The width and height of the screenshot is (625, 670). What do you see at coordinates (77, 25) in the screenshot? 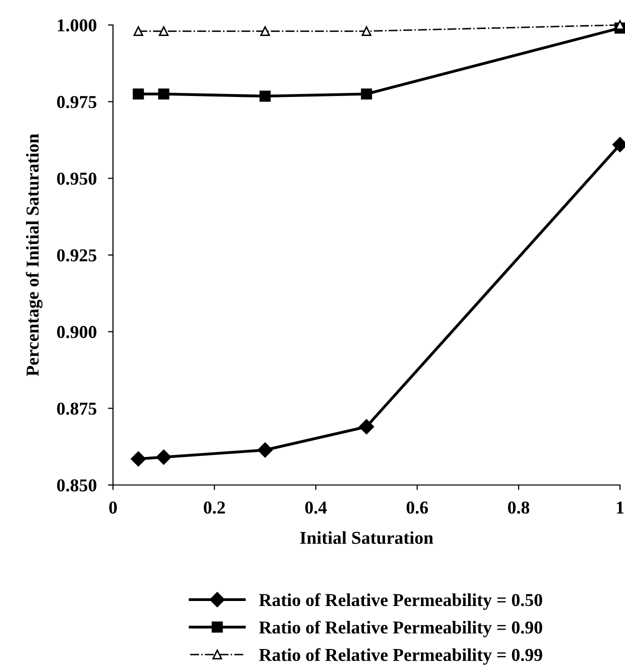
I see `y-tick-label: 1.000` at bounding box center [77, 25].